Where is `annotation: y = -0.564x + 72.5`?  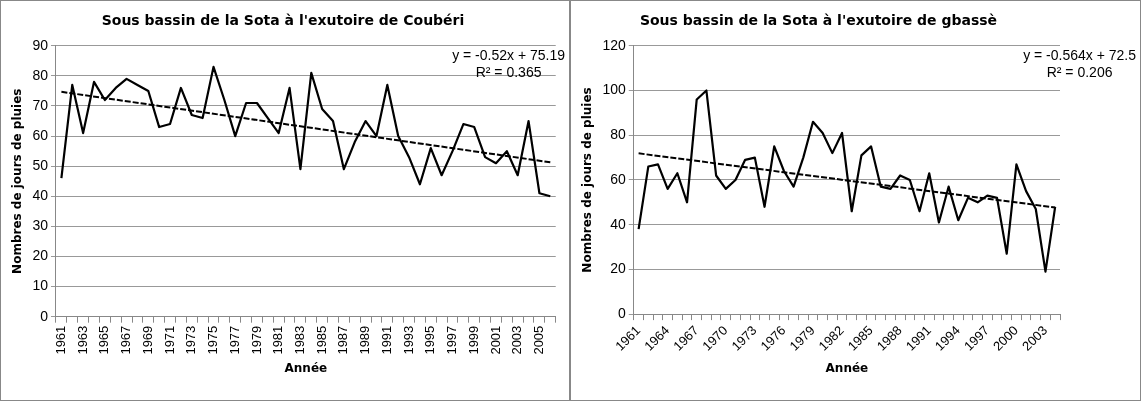 annotation: y = -0.564x + 72.5 is located at coordinates (1080, 54).